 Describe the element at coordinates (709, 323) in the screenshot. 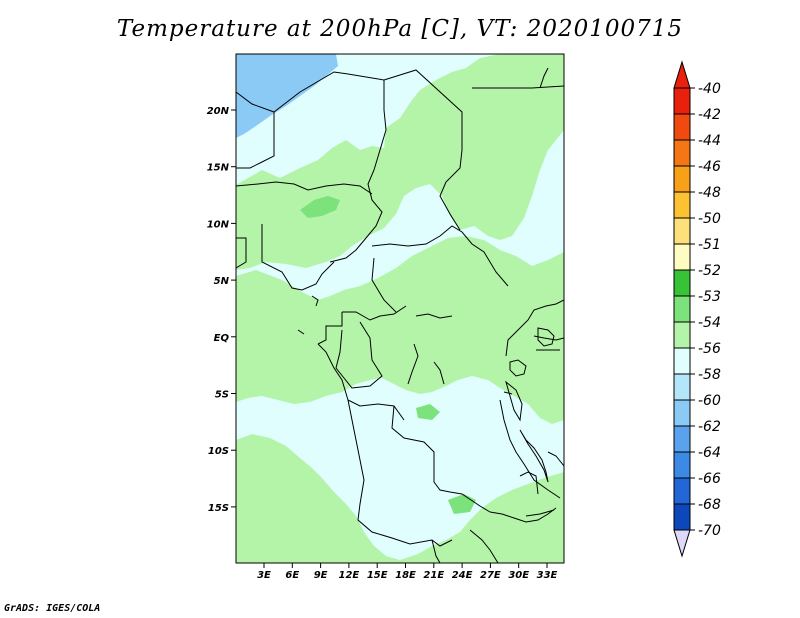

I see `legend-label: -54` at that location.